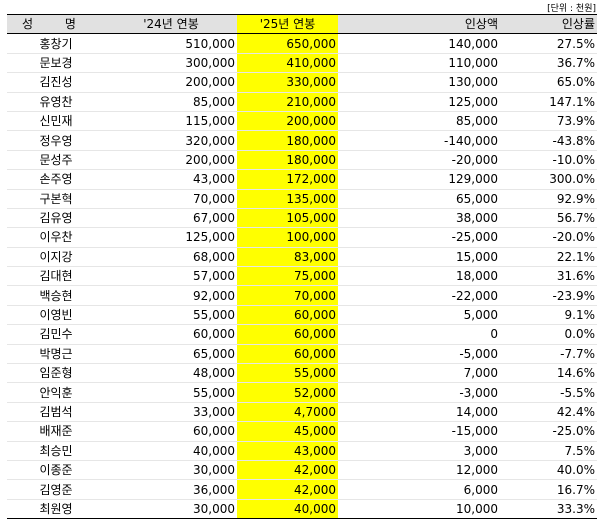 The height and width of the screenshot is (519, 605). I want to click on cell-increase-rate: 65.0%, so click(575, 82).